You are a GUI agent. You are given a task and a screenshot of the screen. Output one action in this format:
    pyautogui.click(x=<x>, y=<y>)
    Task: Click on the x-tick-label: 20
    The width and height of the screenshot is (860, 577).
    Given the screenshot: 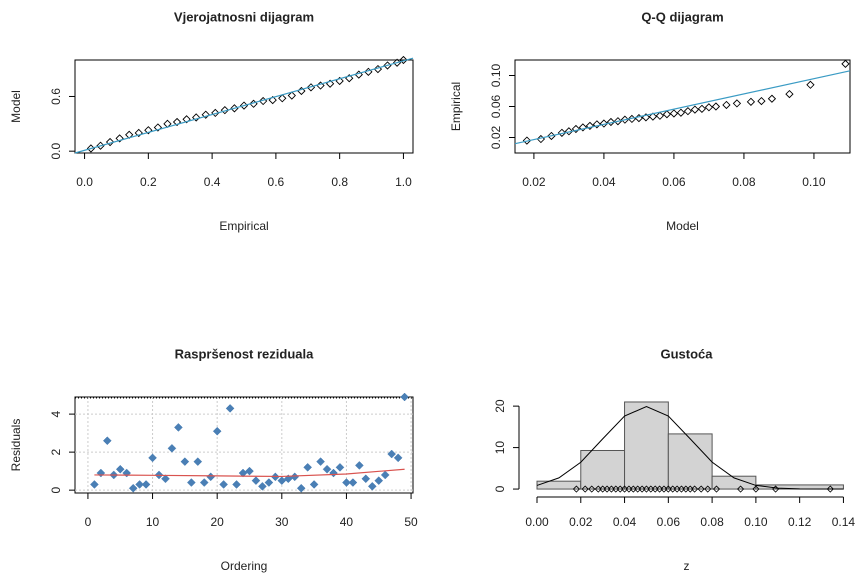 What is the action you would take?
    pyautogui.click(x=218, y=522)
    